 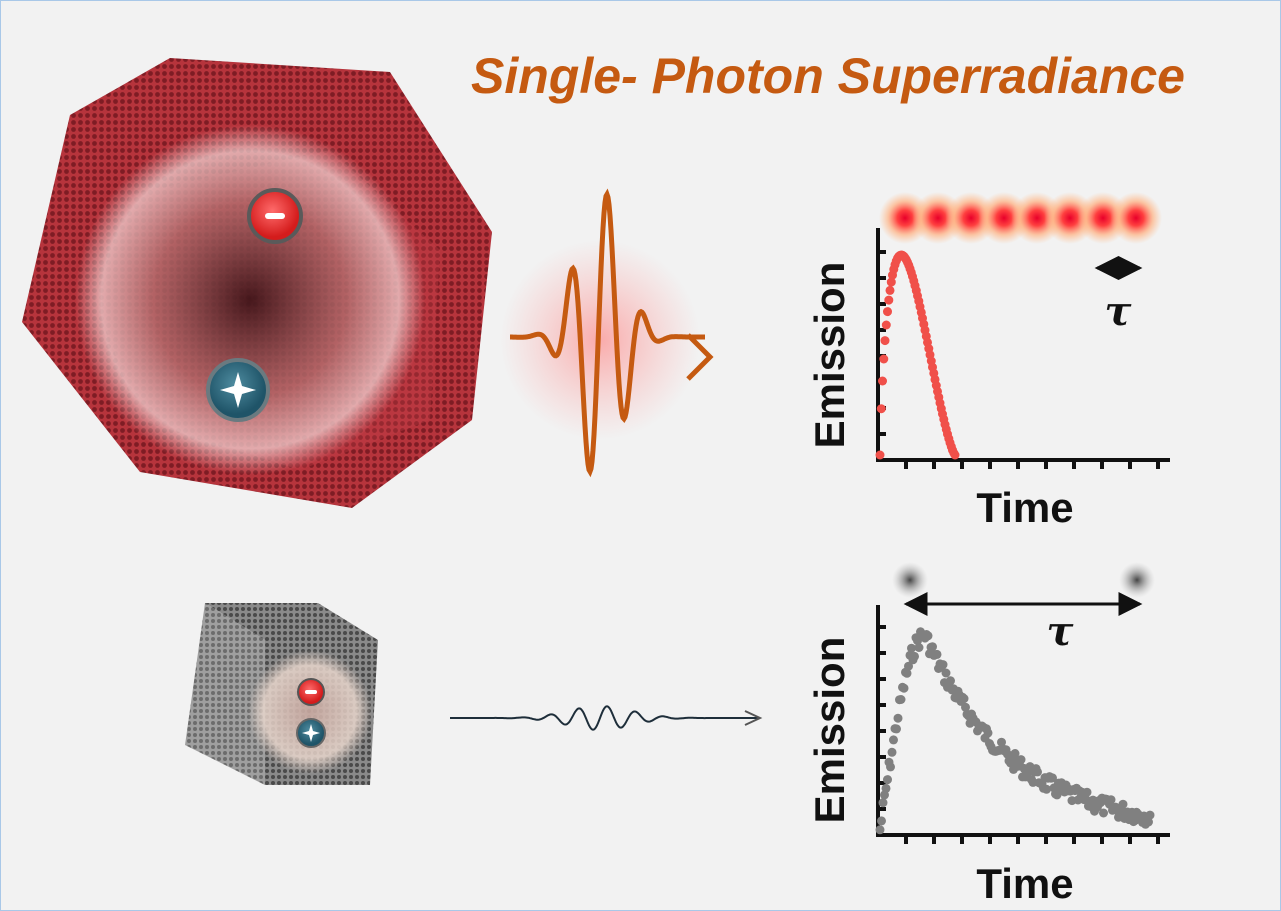 What do you see at coordinates (828, 76) in the screenshot?
I see `title: Single- Photon Superradiance` at bounding box center [828, 76].